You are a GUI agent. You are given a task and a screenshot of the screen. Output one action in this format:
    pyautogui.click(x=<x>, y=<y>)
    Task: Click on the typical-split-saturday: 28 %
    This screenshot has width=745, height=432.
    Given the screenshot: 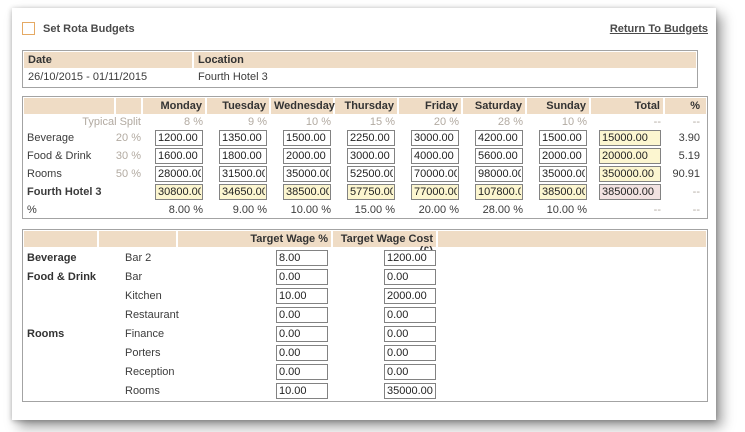 What is the action you would take?
    pyautogui.click(x=510, y=122)
    